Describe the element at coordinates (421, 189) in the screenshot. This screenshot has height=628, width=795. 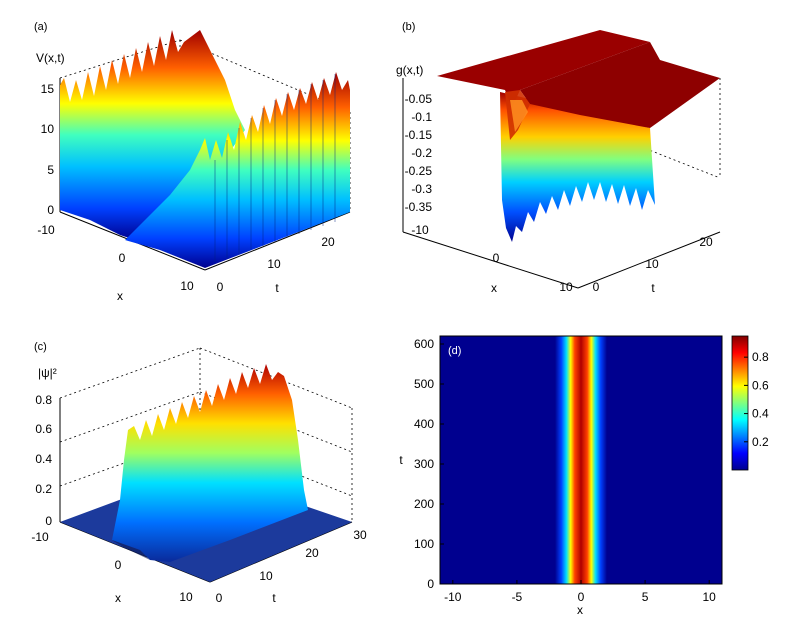
I see `panel-b-ztick: -0.3` at that location.